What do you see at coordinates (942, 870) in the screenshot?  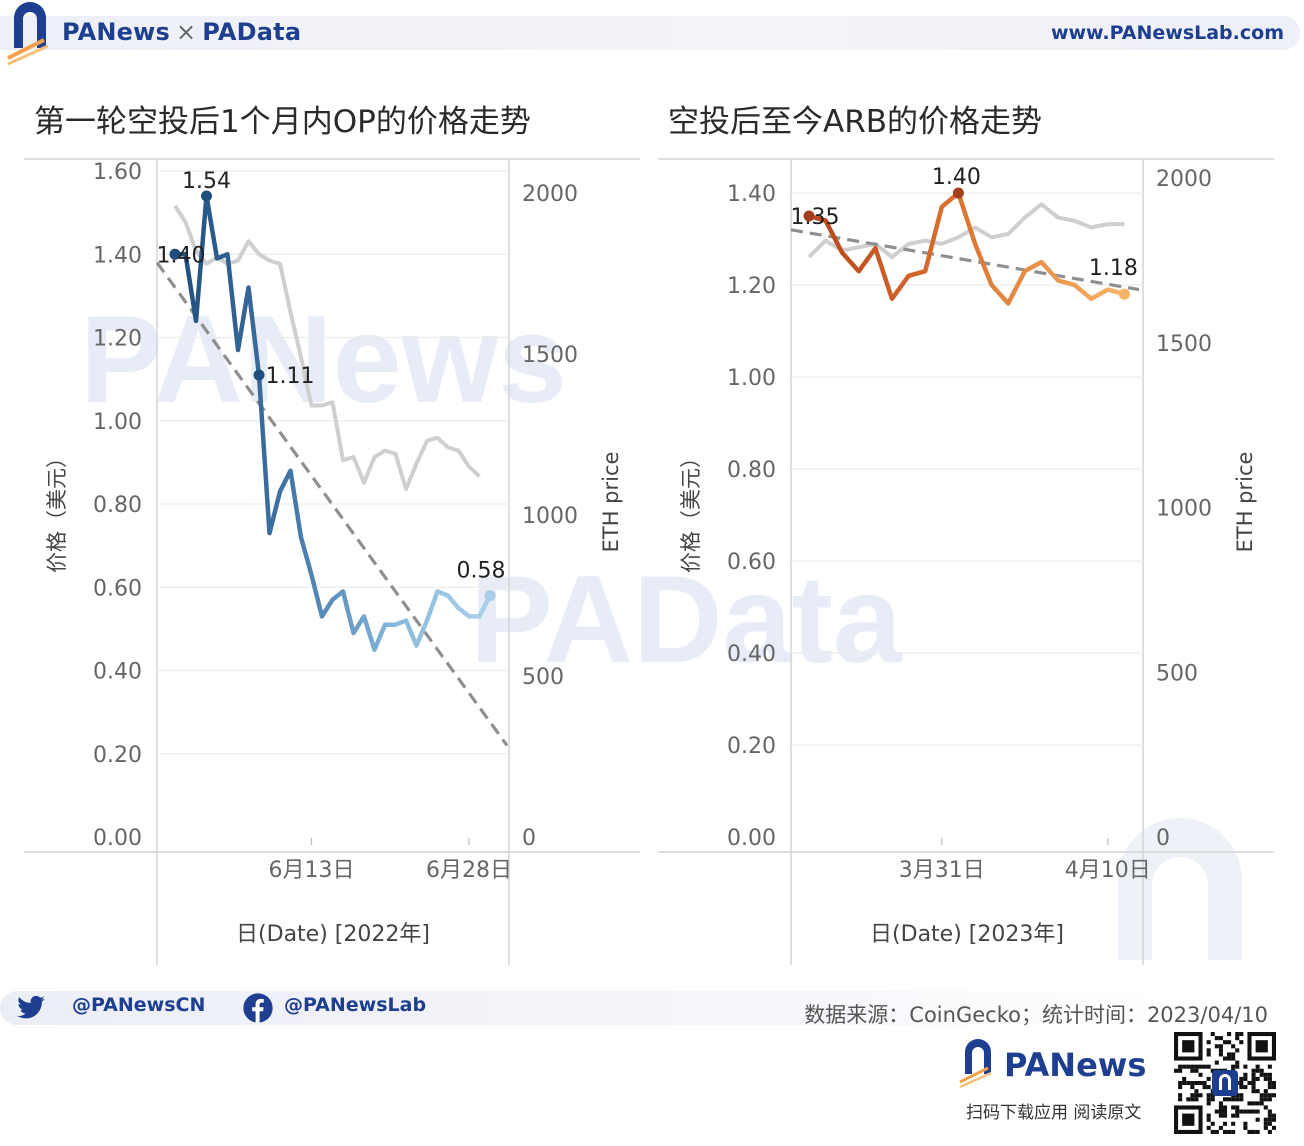 I see `arb-x-tick-label: 3月31日` at bounding box center [942, 870].